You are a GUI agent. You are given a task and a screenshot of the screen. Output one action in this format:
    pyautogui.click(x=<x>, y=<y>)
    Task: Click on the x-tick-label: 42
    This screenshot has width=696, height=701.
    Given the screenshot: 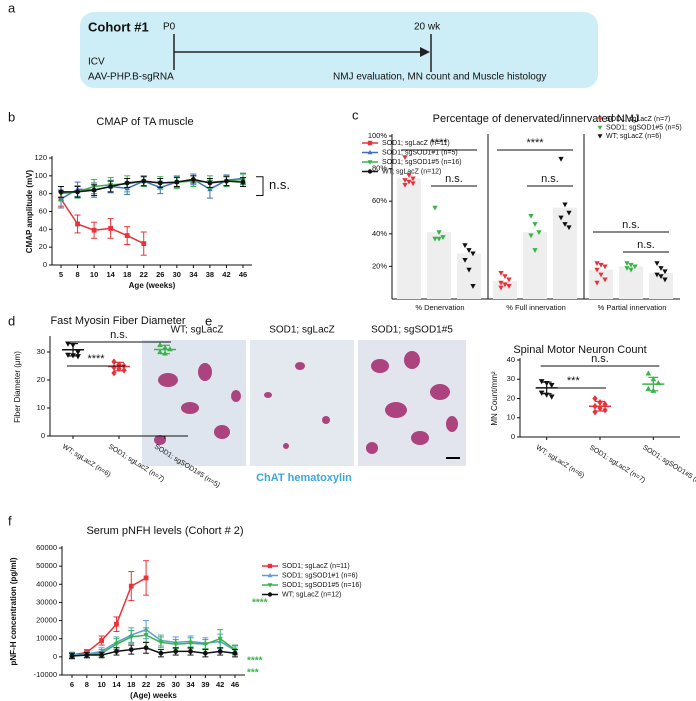 What is the action you would take?
    pyautogui.click(x=220, y=684)
    